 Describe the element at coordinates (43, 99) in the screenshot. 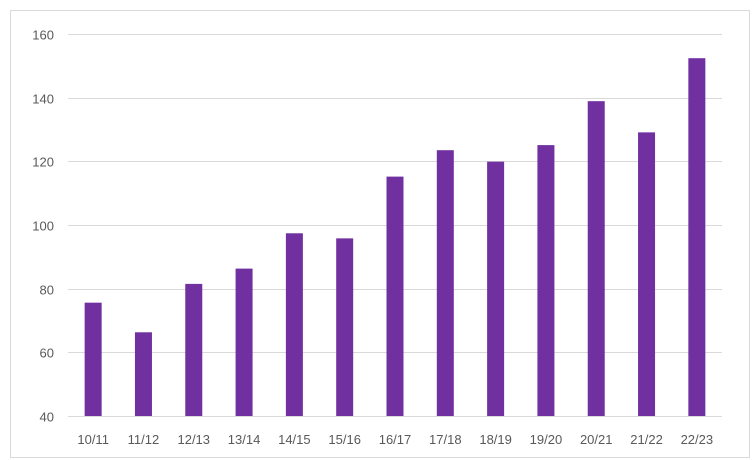

I see `y-tick-label-140: 140` at that location.